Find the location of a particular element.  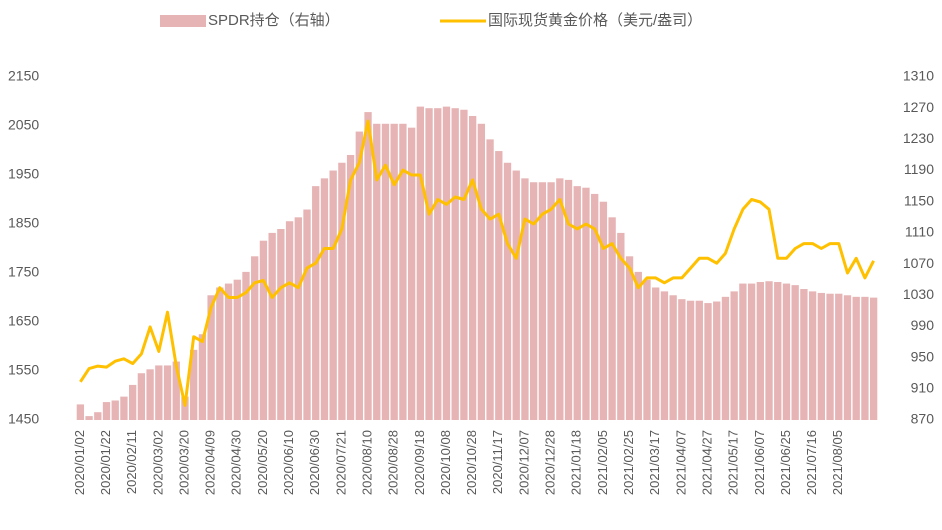

x-tick-label: 2021/05/17 is located at coordinates (733, 462).